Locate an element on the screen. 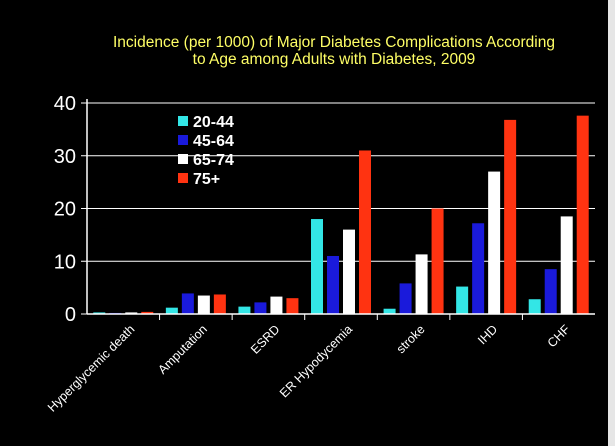 This screenshot has height=446, width=615. bar-75+-4 is located at coordinates (437, 261).